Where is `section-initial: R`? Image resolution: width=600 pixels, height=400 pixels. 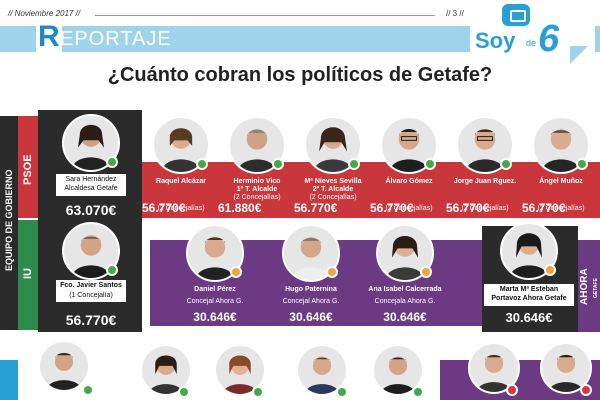 section-initial: R is located at coordinates (49, 36).